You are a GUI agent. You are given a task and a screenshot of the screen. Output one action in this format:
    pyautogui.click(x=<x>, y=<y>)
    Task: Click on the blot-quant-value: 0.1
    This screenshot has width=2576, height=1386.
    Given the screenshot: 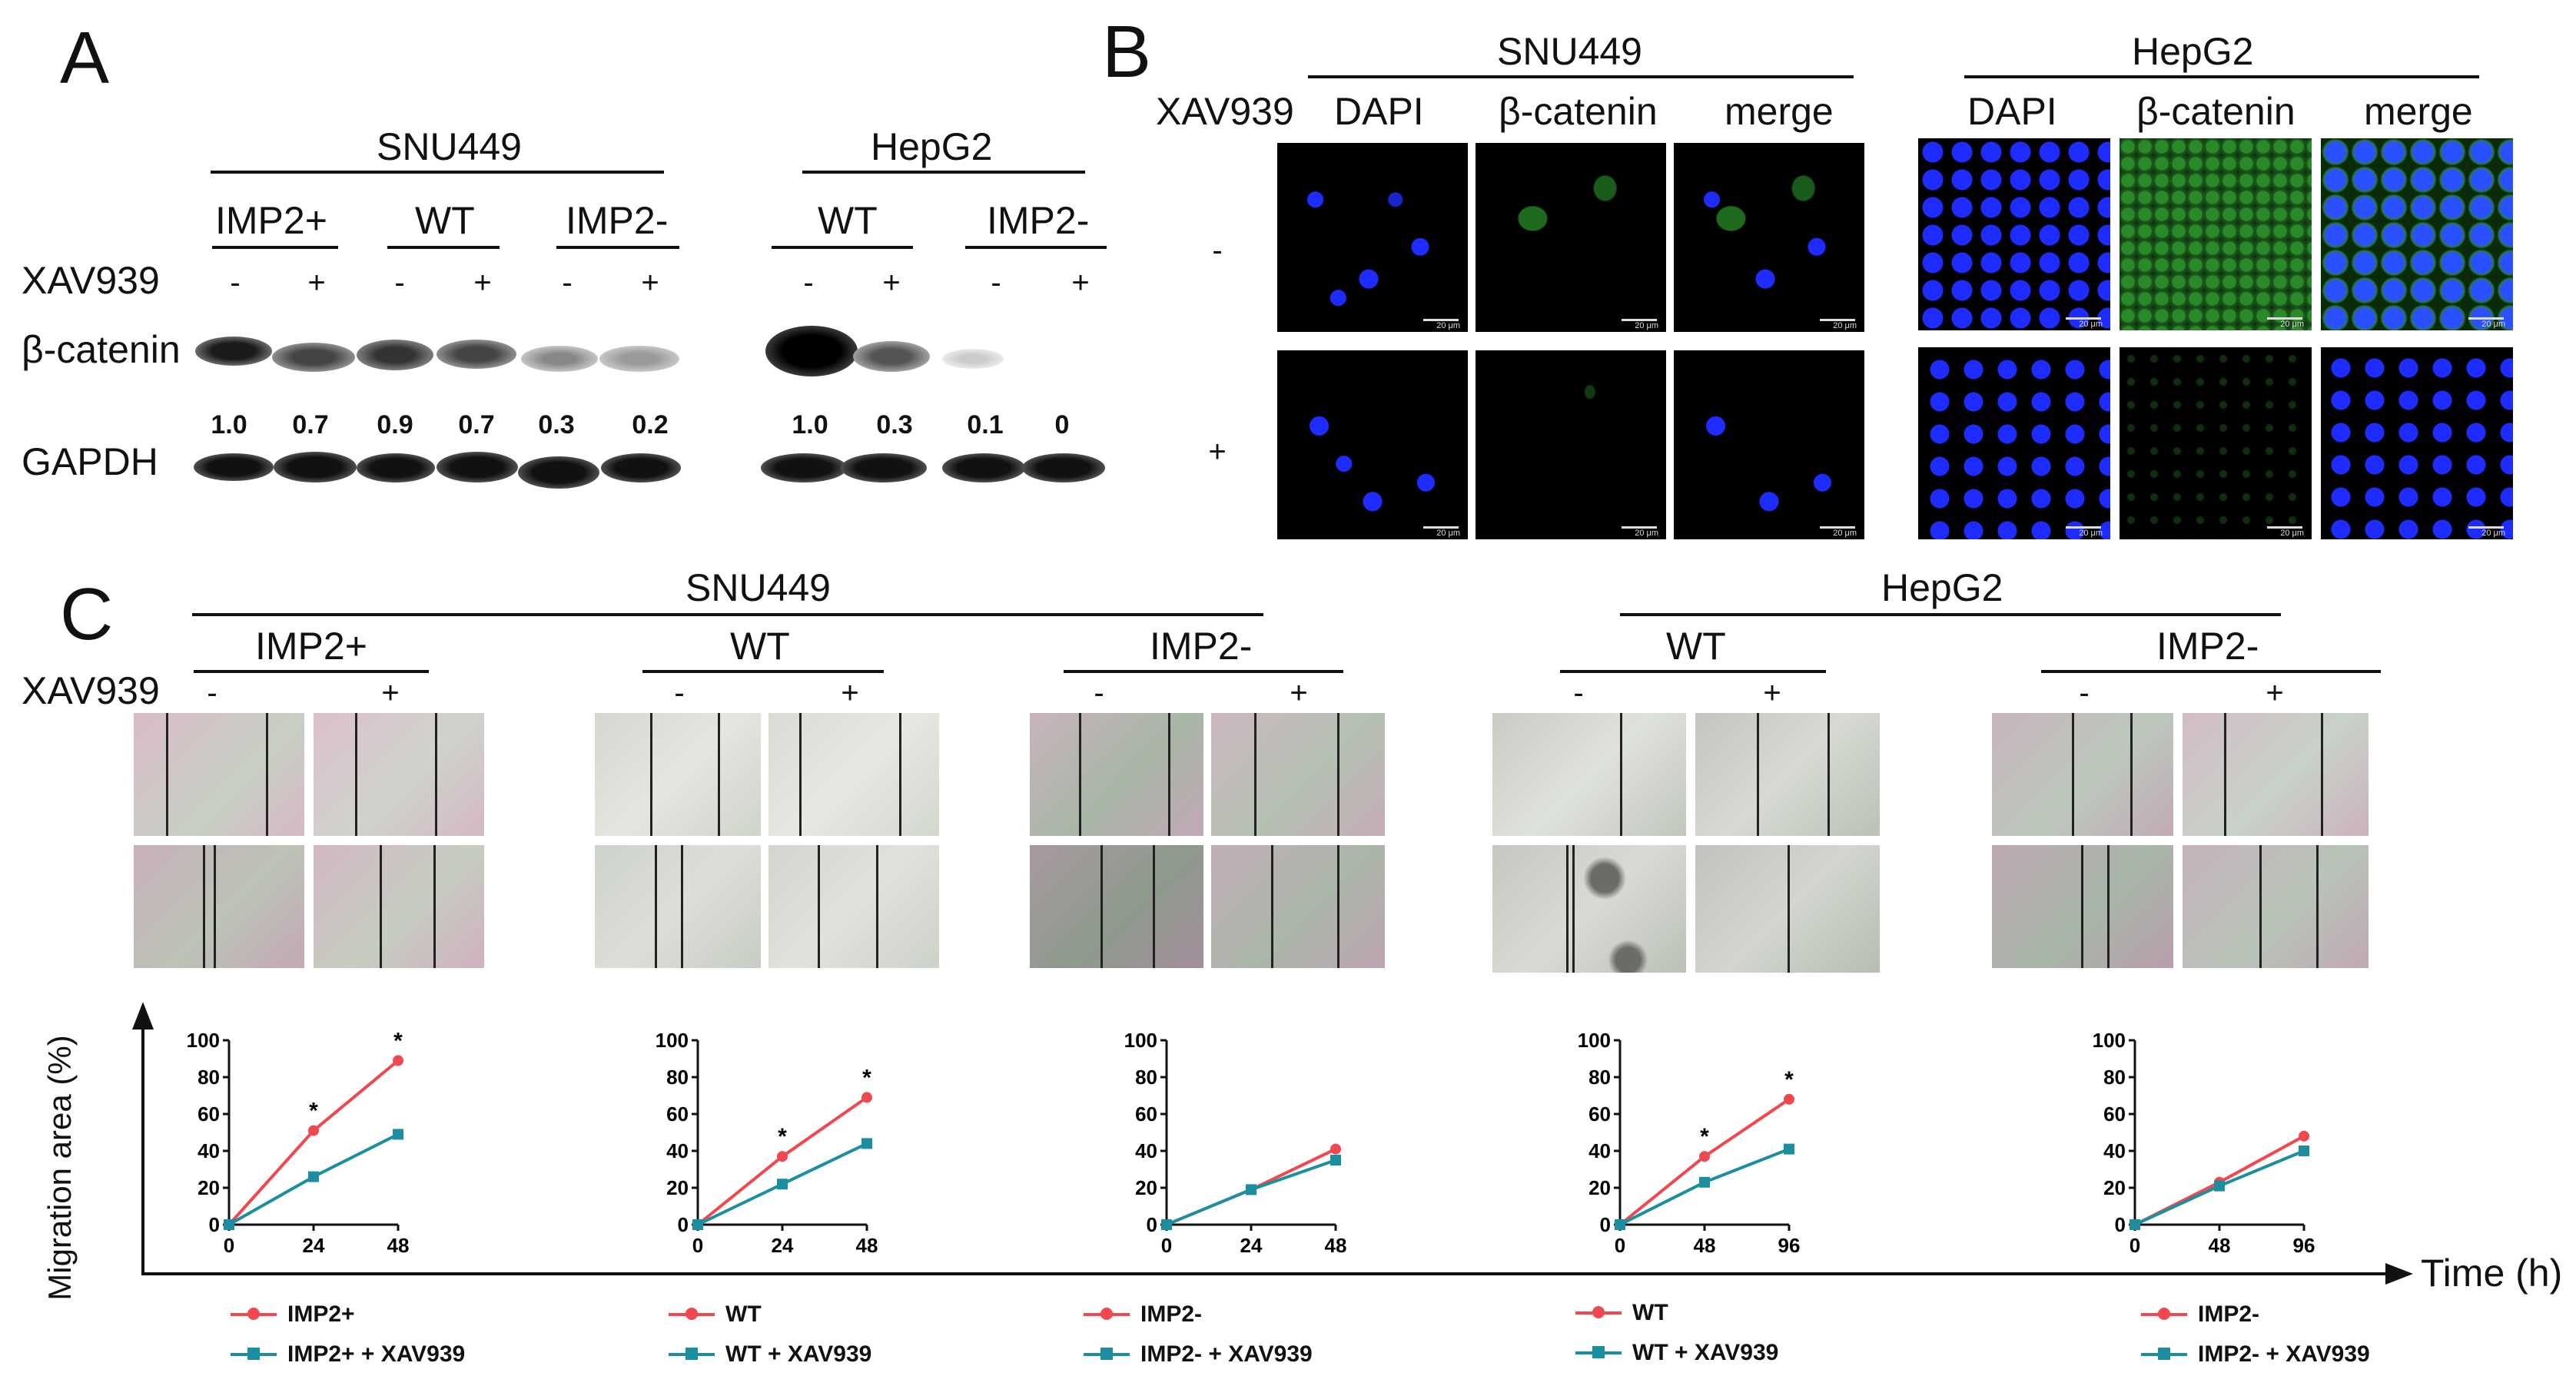 What is the action you would take?
    pyautogui.click(x=985, y=424)
    